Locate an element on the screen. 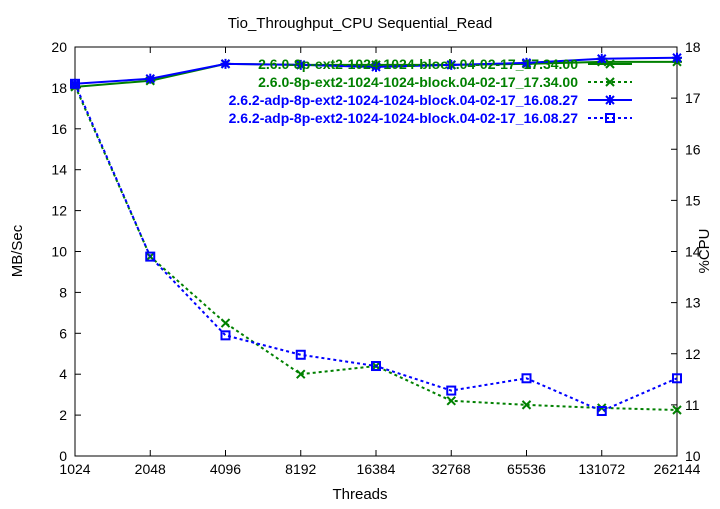 This screenshot has width=720, height=509. x-tick-label: 4096 is located at coordinates (225, 469).